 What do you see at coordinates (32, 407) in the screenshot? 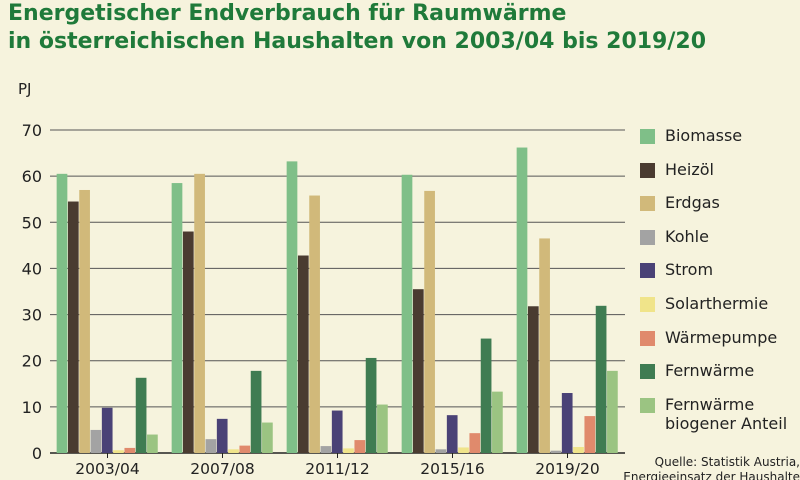
I see `y-tick-label: 10` at bounding box center [32, 407].